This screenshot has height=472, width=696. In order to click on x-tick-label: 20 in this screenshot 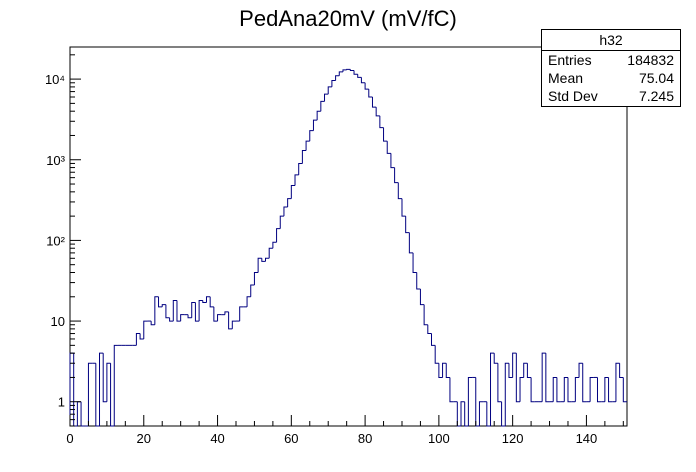, I will do `click(144, 438)`.